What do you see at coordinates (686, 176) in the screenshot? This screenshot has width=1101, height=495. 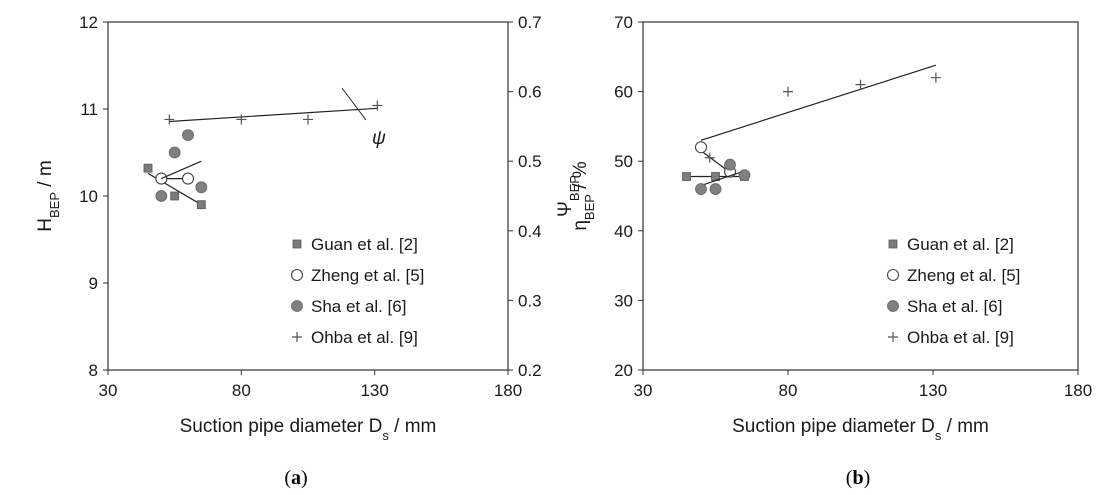 I see `marker-p1-0-0-square` at bounding box center [686, 176].